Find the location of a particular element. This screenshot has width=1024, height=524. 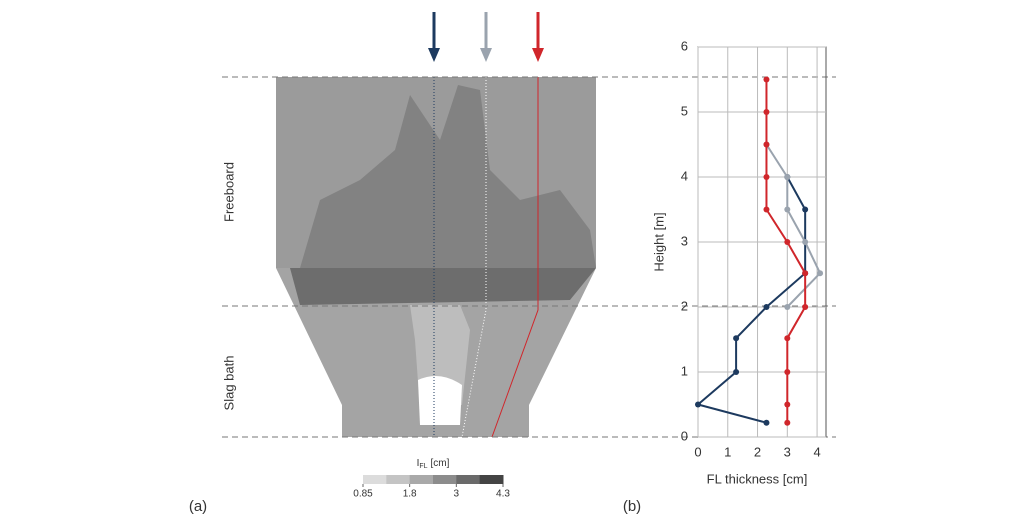

y-tick-label: 2 is located at coordinates (684, 305).